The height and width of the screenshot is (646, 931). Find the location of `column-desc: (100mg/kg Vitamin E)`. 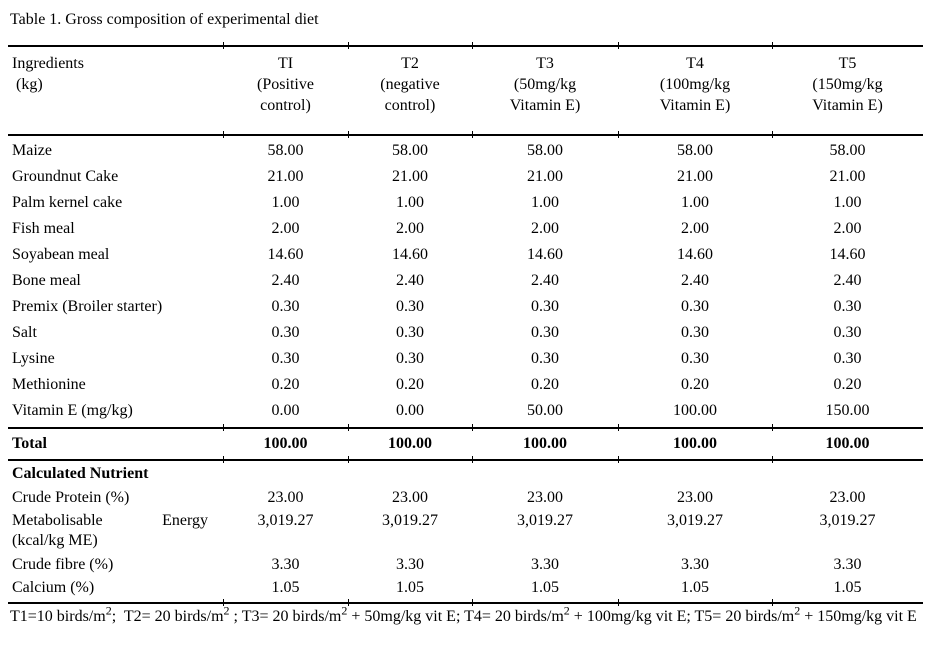

column-desc: (100mg/kg Vitamin E) is located at coordinates (695, 95).